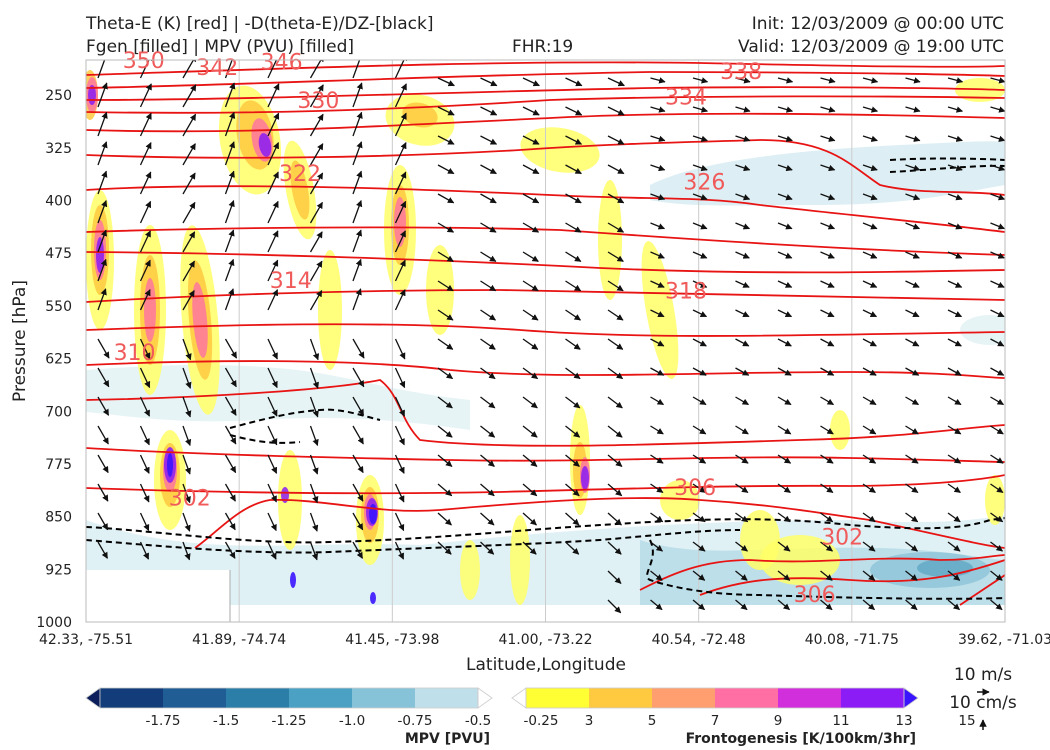 Image resolution: width=1050 pixels, height=750 pixels. I want to click on fgen-patch-max, so click(585, 478).